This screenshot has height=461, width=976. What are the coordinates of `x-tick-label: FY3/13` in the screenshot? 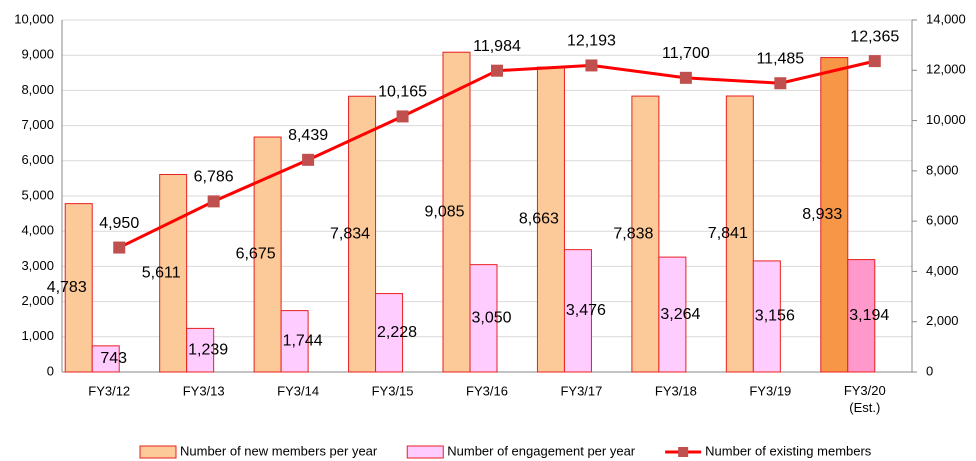 It's located at (204, 390).